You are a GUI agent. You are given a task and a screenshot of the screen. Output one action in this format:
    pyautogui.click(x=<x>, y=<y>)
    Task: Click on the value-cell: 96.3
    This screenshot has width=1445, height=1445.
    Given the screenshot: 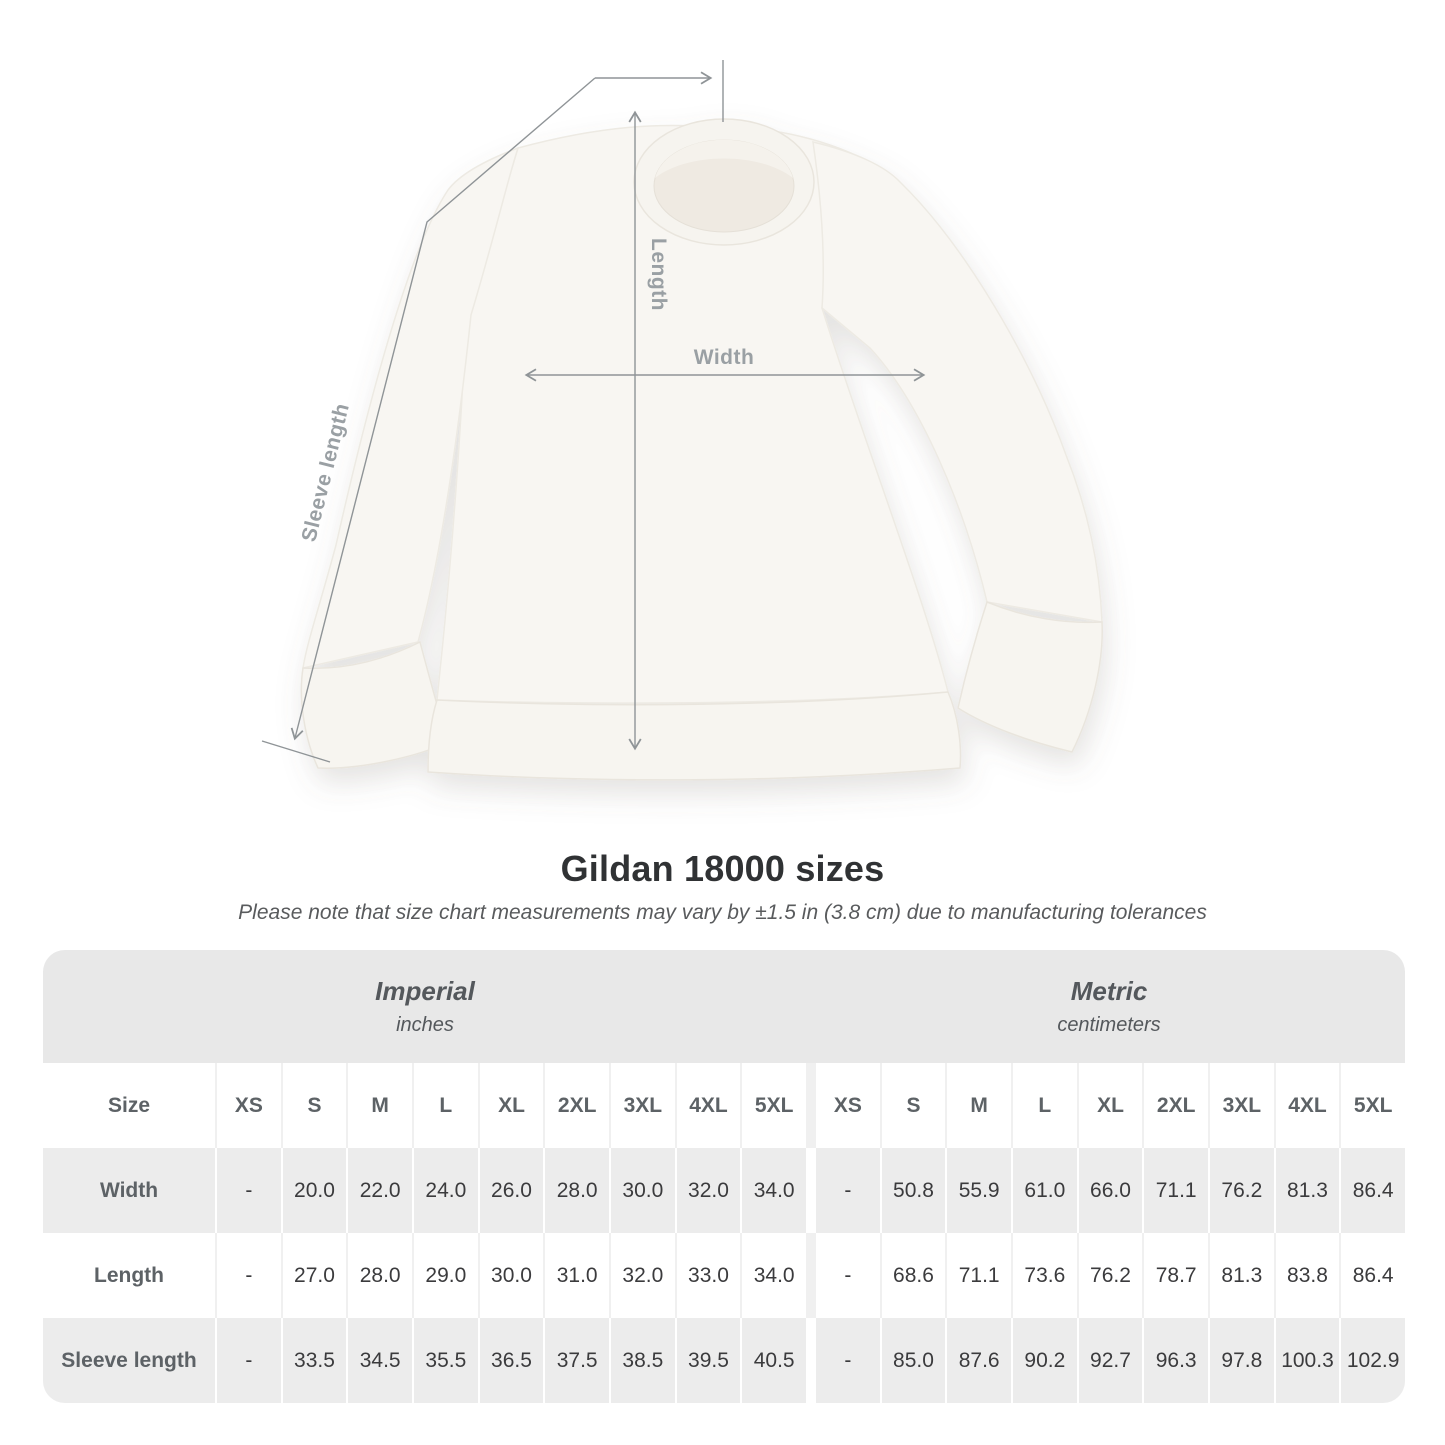 What is the action you would take?
    pyautogui.click(x=1176, y=1360)
    